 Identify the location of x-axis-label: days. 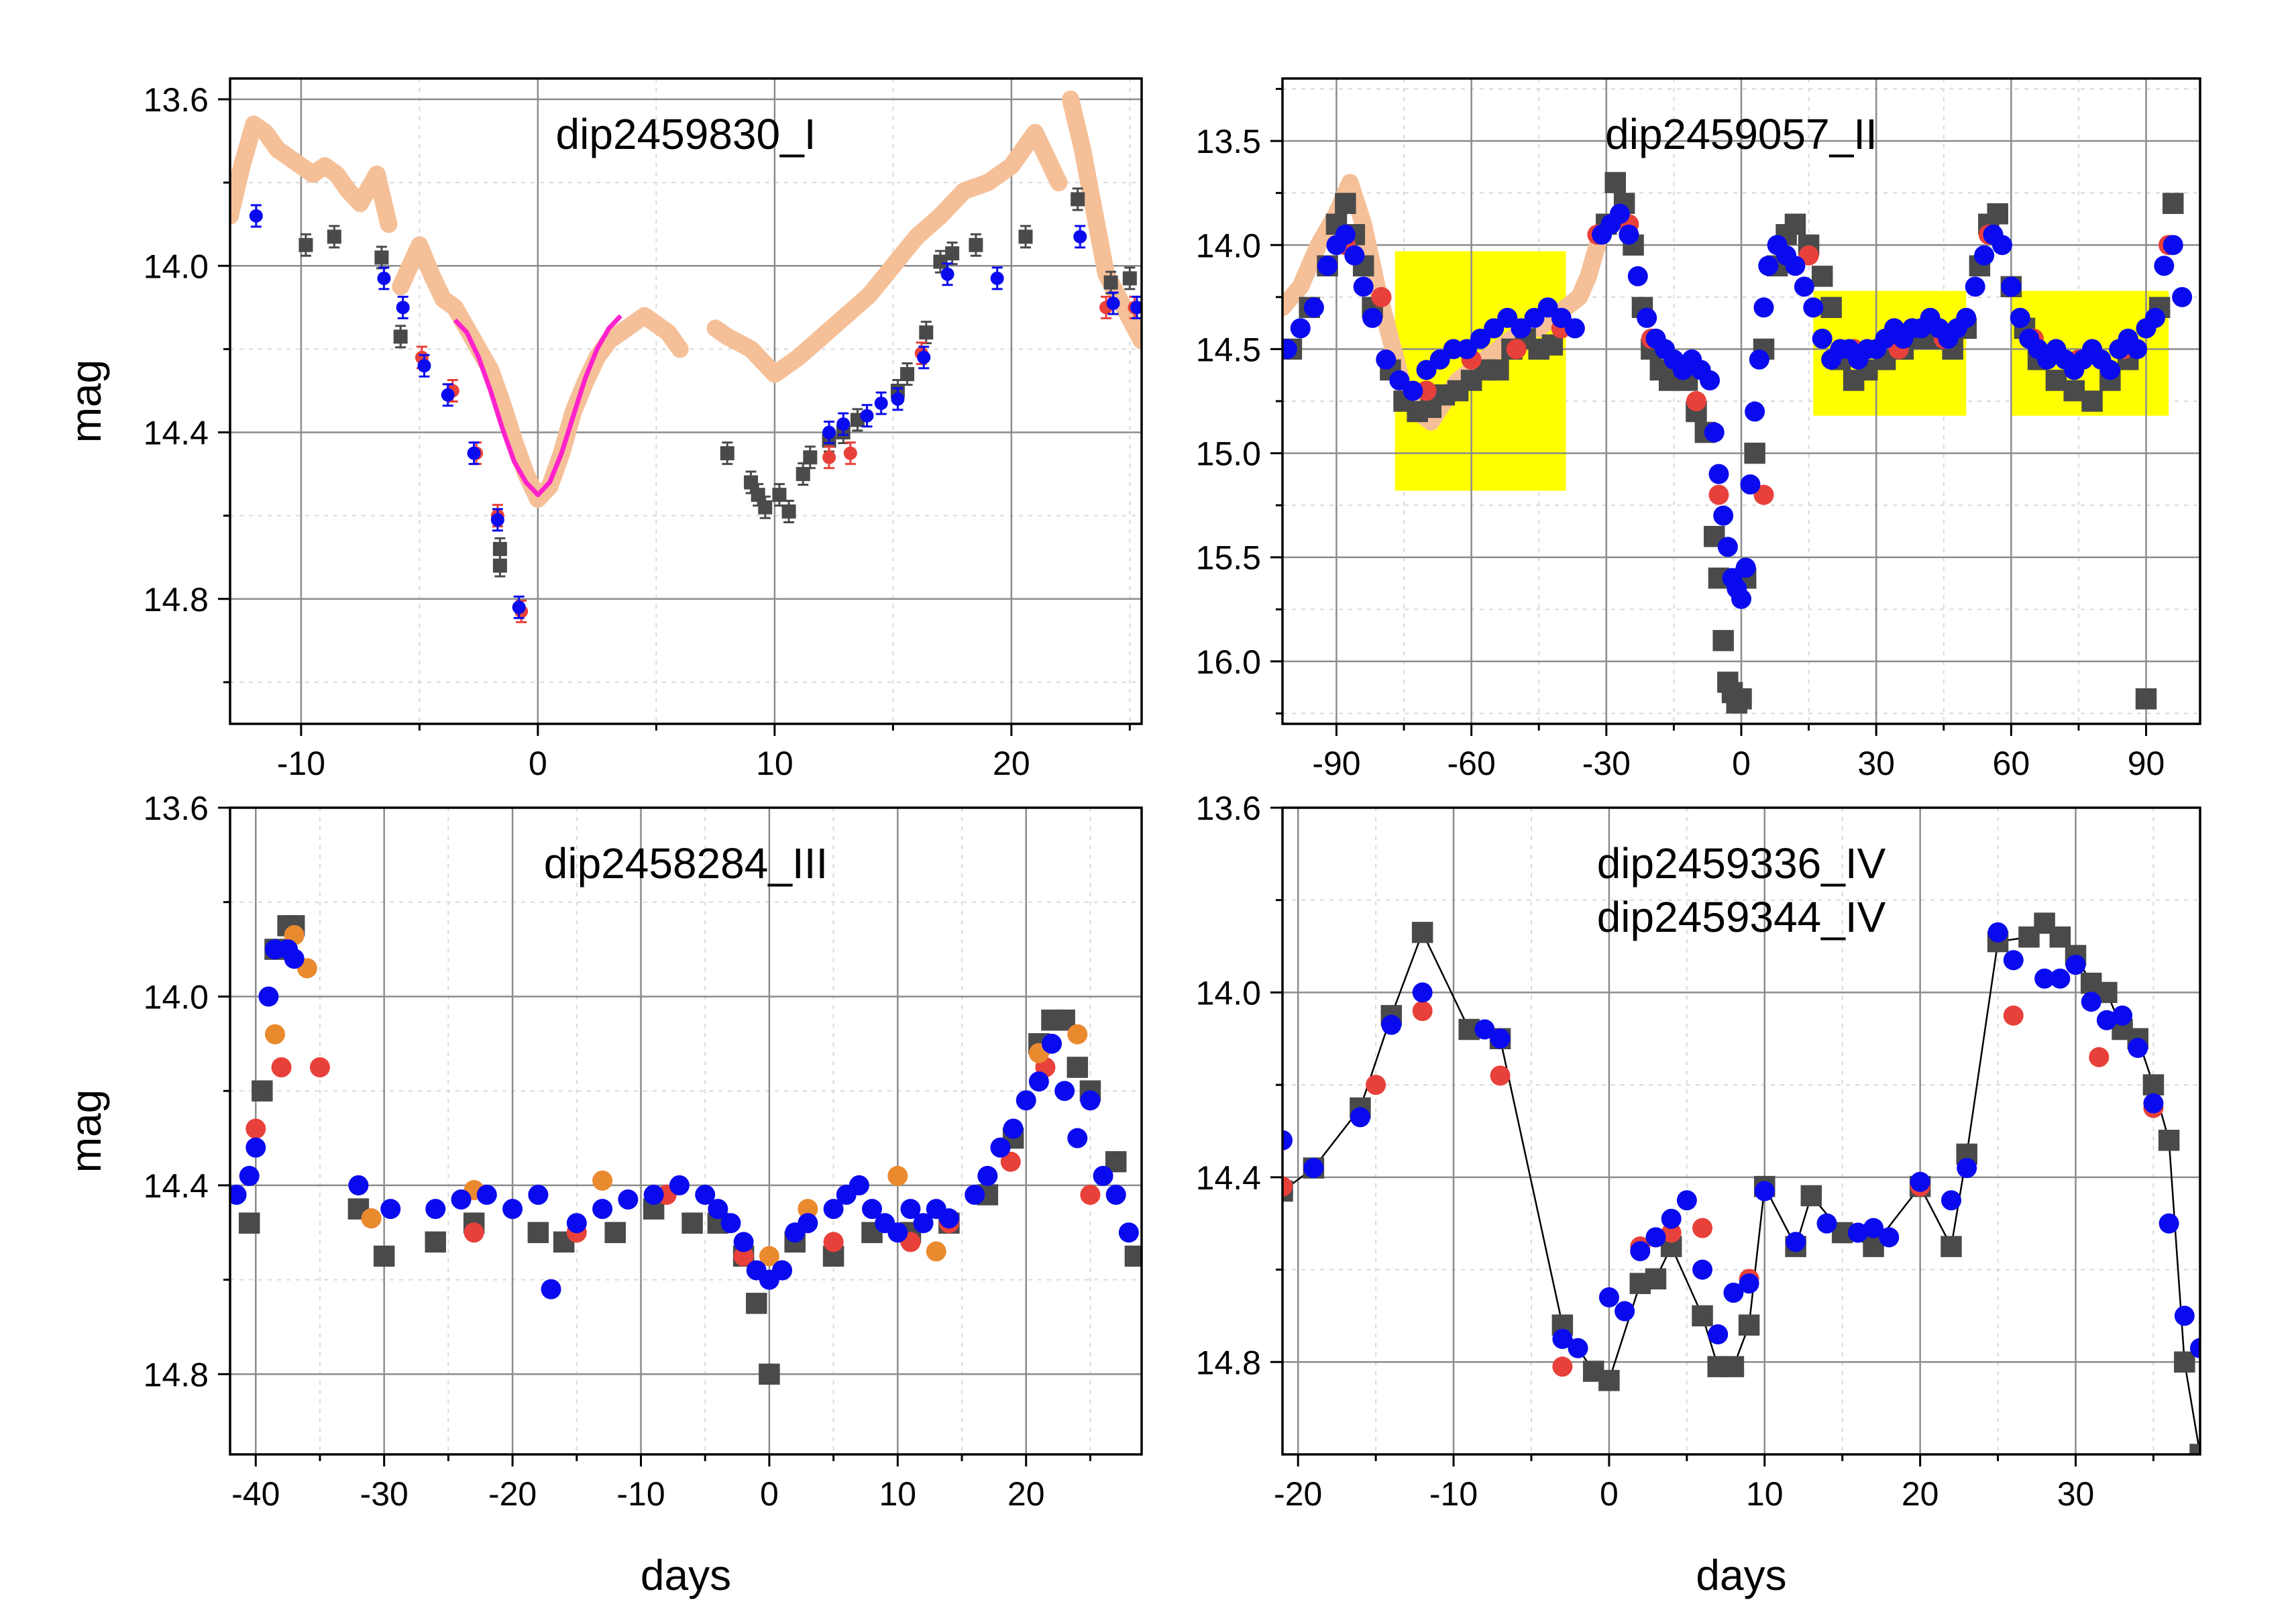
(686, 1575).